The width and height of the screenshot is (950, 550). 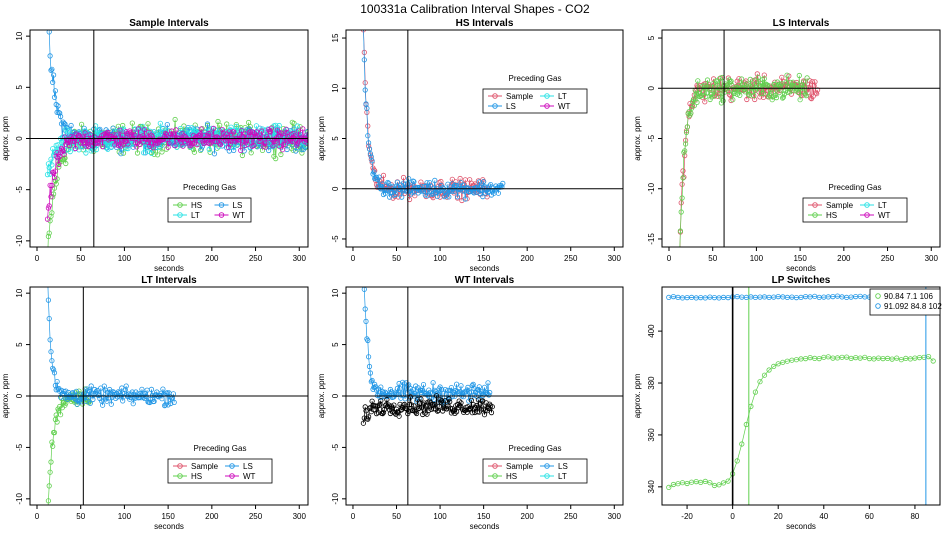 What do you see at coordinates (335, 37) in the screenshot?
I see `y-tick-label: 15` at bounding box center [335, 37].